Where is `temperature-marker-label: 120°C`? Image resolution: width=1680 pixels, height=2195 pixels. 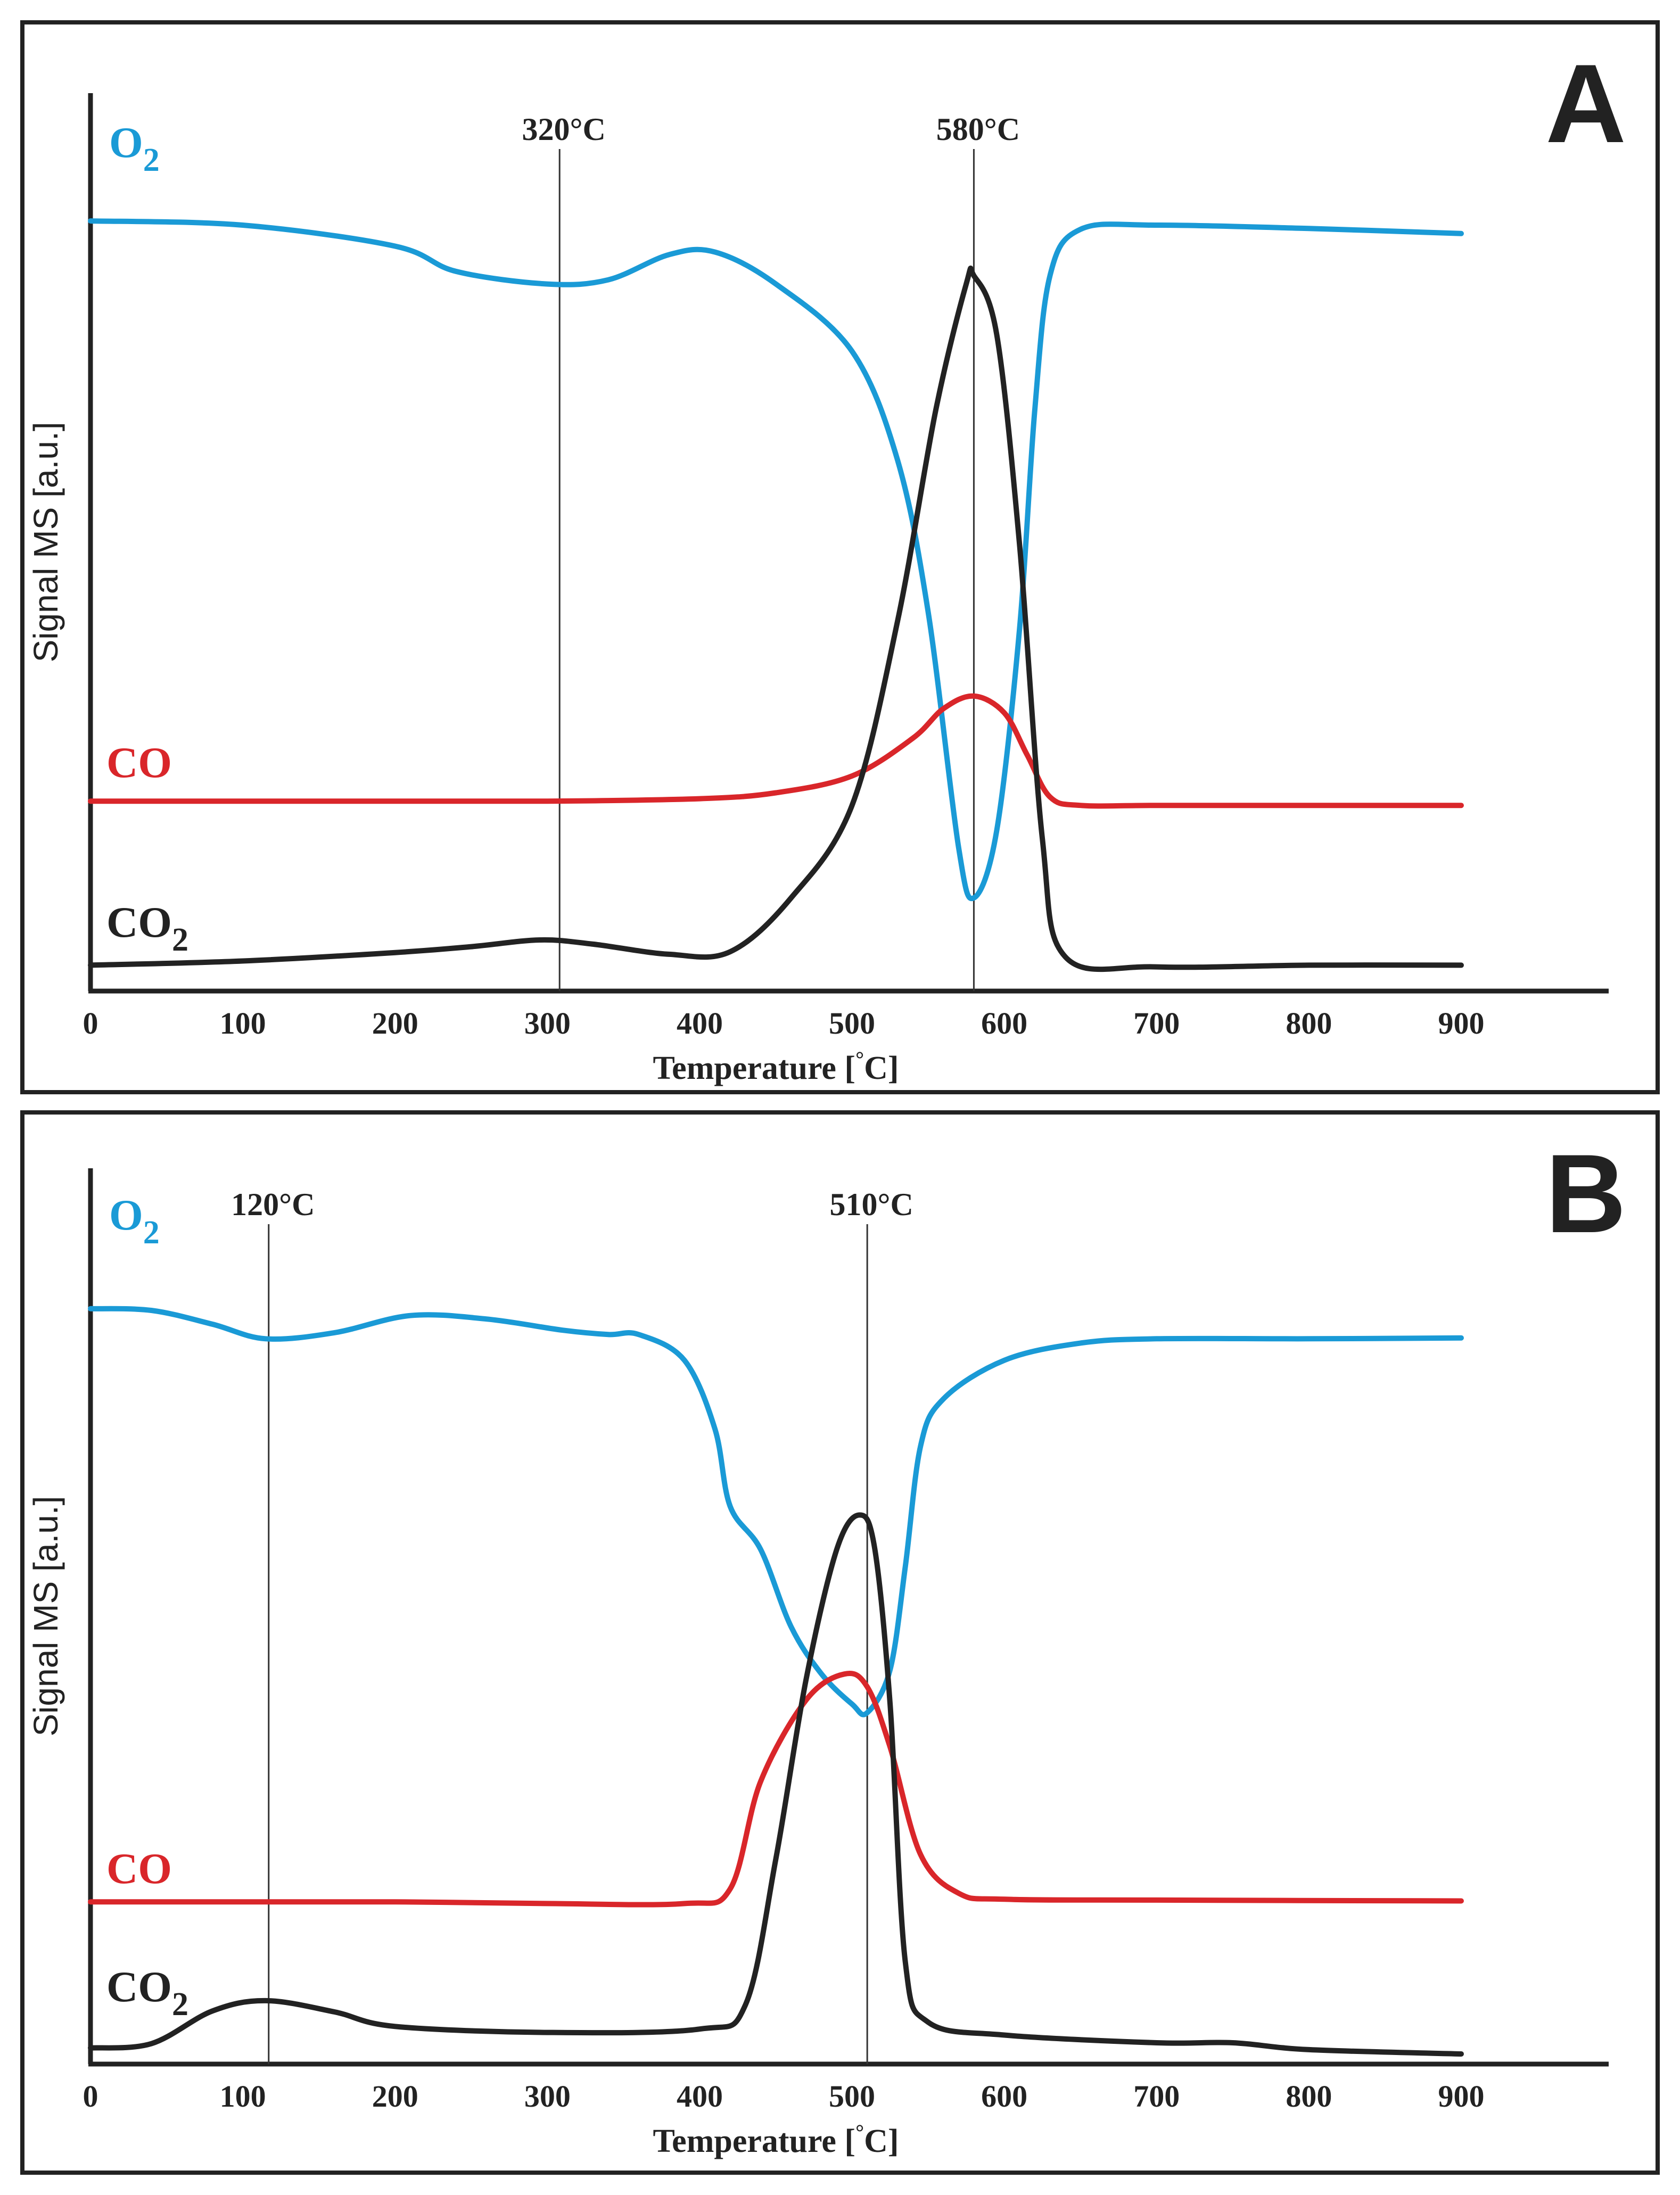
temperature-marker-label: 120°C is located at coordinates (273, 1204).